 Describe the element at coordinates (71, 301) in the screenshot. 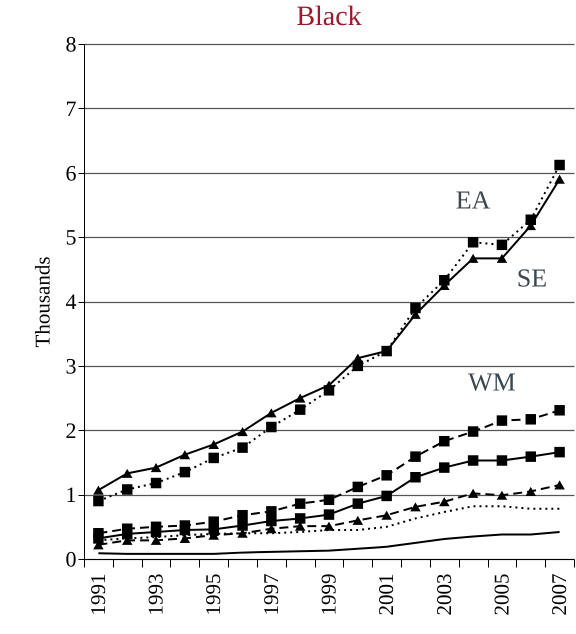

I see `y-tick-label: 4` at that location.